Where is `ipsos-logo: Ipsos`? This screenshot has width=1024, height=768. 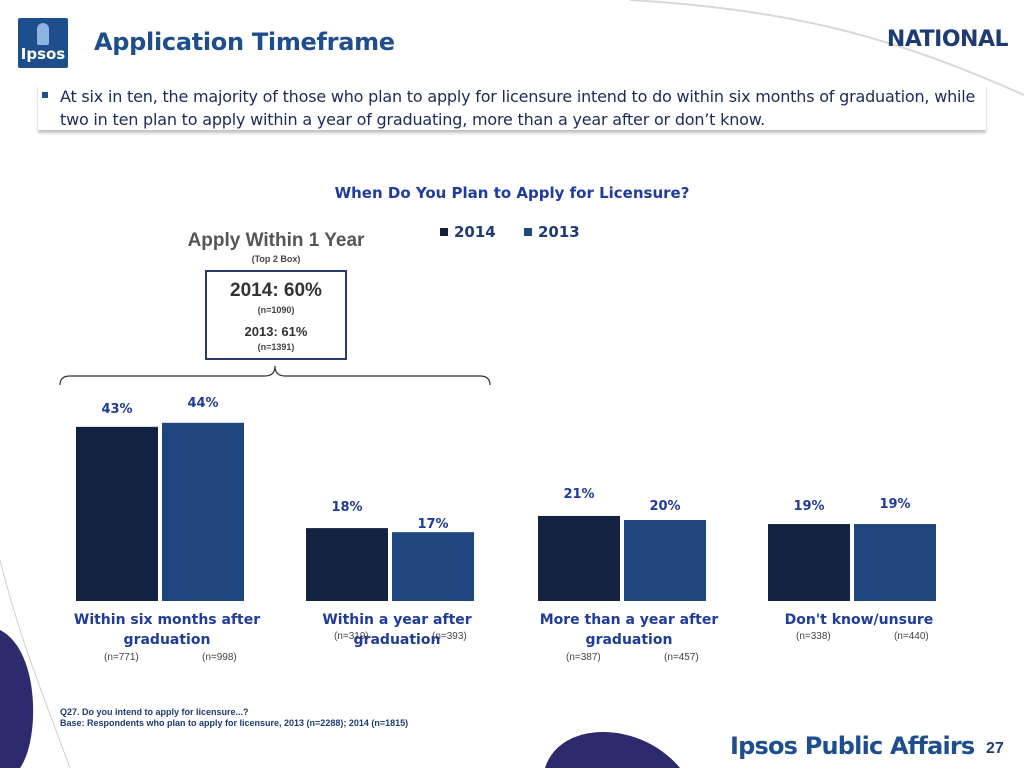 ipsos-logo: Ipsos is located at coordinates (43, 43).